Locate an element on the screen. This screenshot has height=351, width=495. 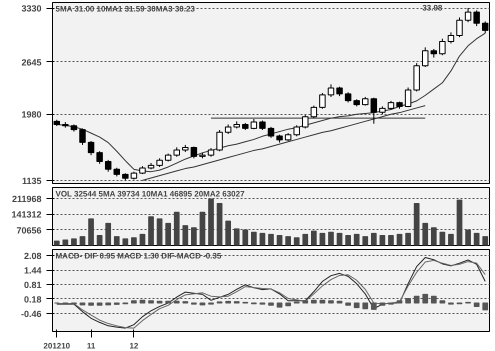
y-tick-label: 1980 is located at coordinates (31, 115).